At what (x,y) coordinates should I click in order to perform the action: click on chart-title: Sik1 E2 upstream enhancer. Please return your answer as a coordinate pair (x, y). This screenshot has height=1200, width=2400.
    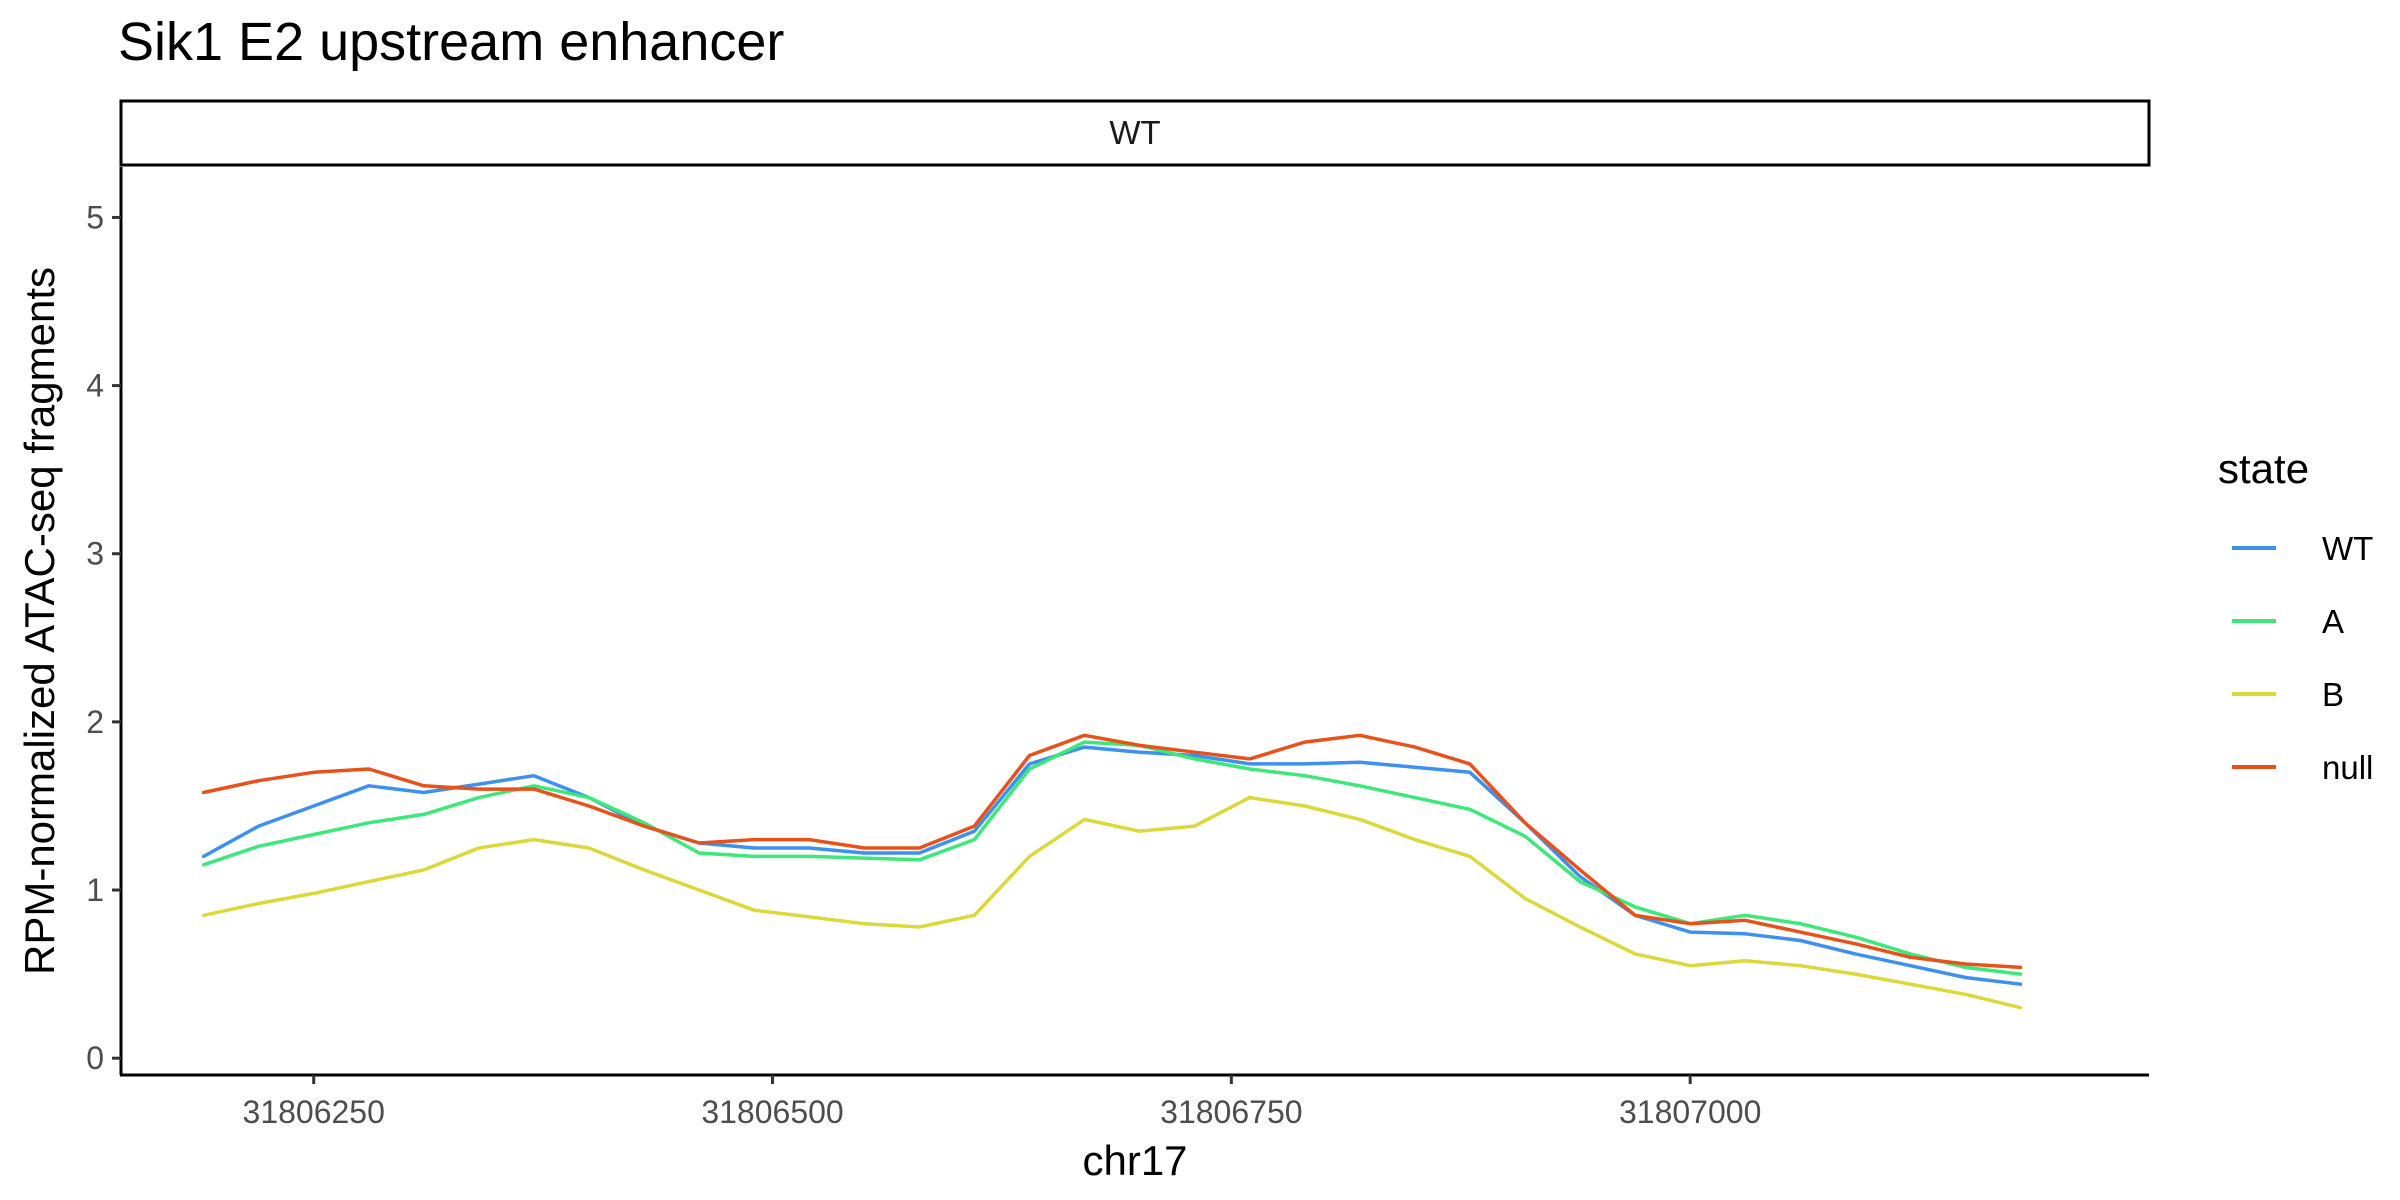
    Looking at the image, I should click on (451, 42).